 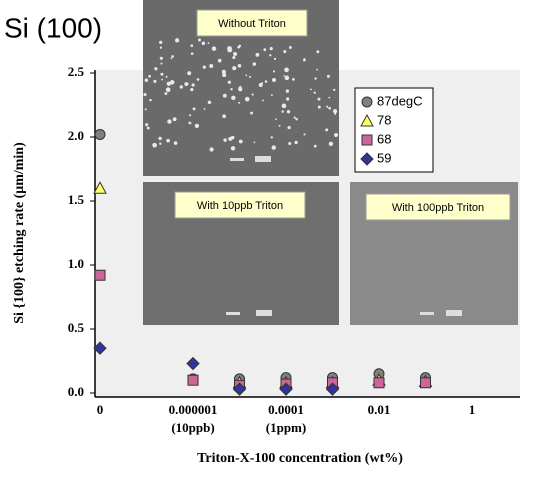 What do you see at coordinates (100, 409) in the screenshot?
I see `x-tick-label: 0` at bounding box center [100, 409].